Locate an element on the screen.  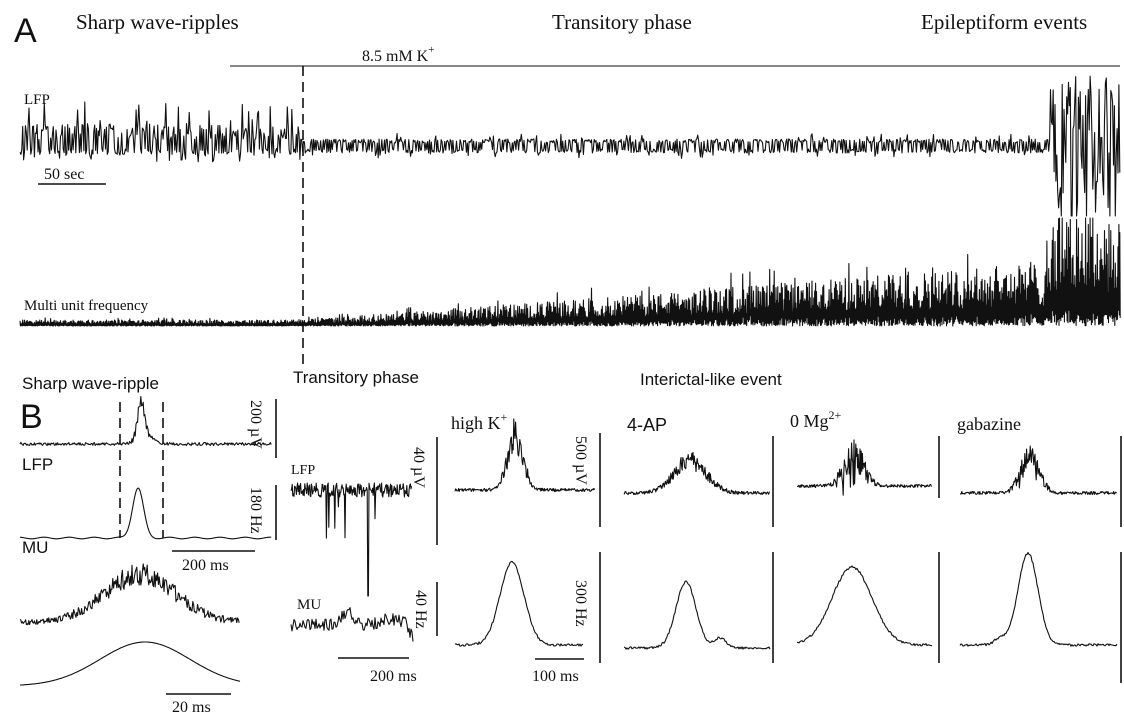
swr-lfp-trace is located at coordinates (145, 421).